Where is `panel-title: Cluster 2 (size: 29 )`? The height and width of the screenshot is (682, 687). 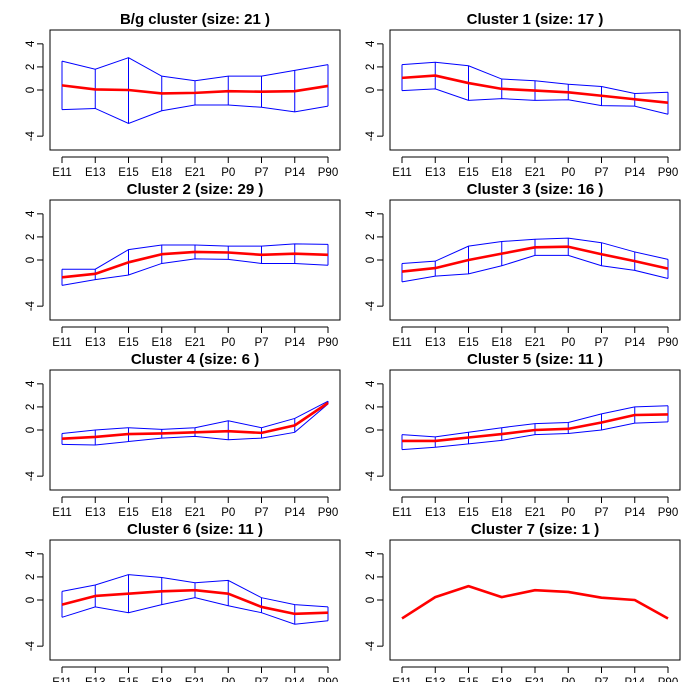 panel-title: Cluster 2 (size: 29 ) is located at coordinates (195, 189).